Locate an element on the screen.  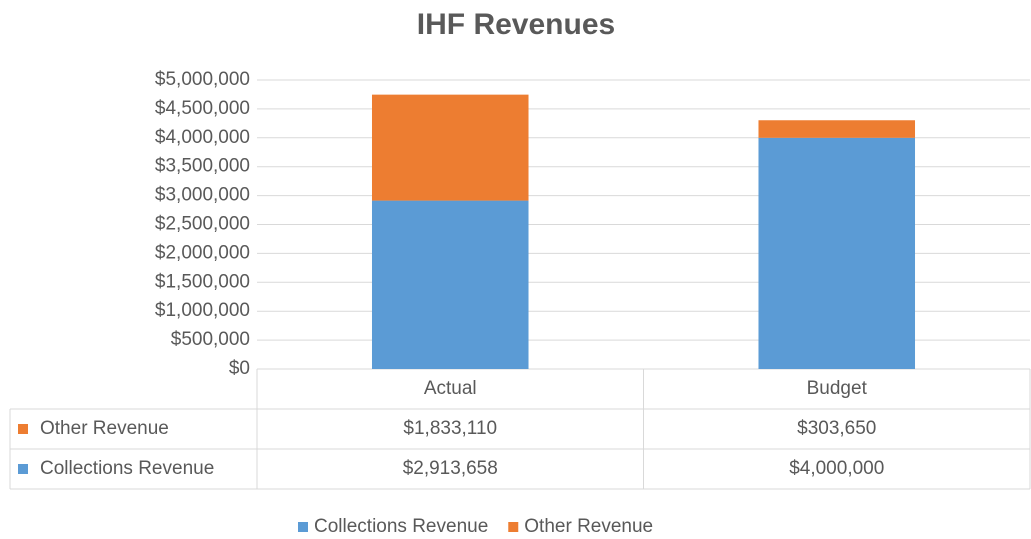
table-series-name: Other Revenue is located at coordinates (104, 428).